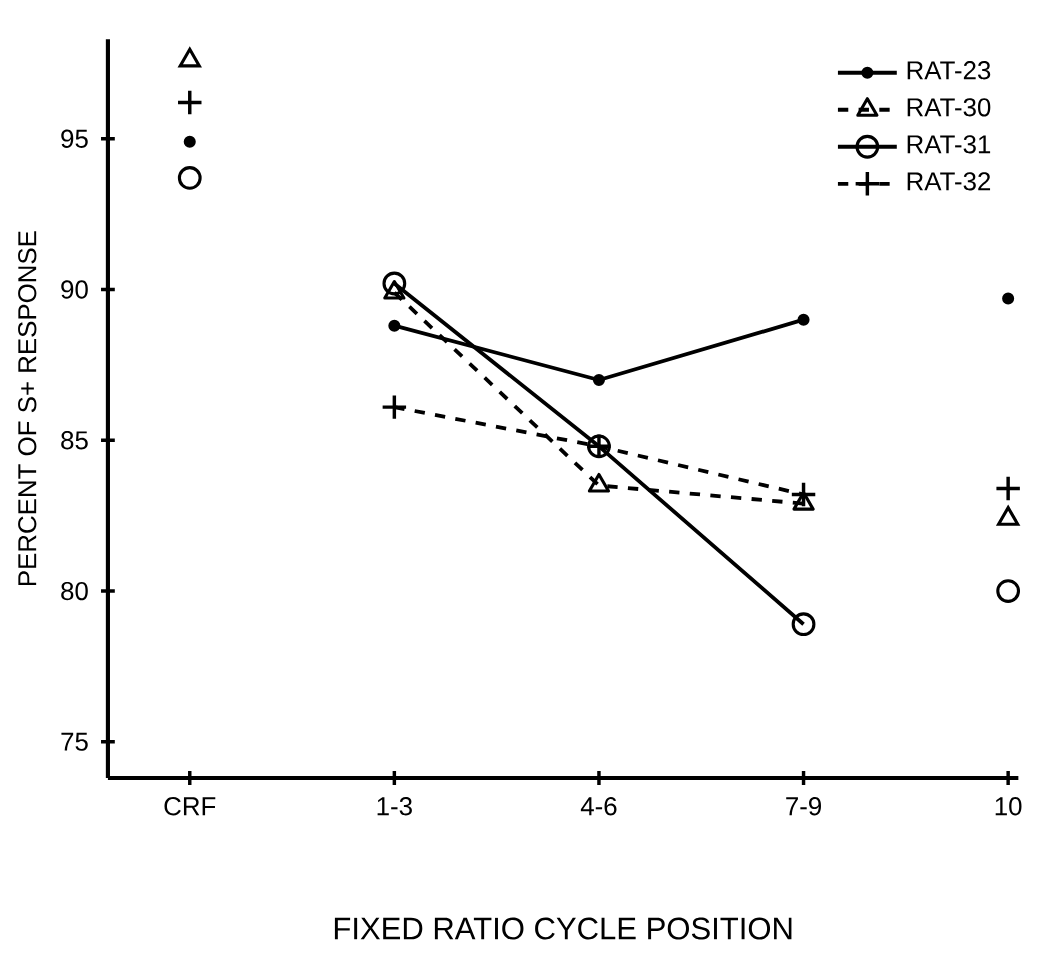  What do you see at coordinates (27, 408) in the screenshot?
I see `y-axis-title: PERCENT OF S+ RESPONSE` at bounding box center [27, 408].